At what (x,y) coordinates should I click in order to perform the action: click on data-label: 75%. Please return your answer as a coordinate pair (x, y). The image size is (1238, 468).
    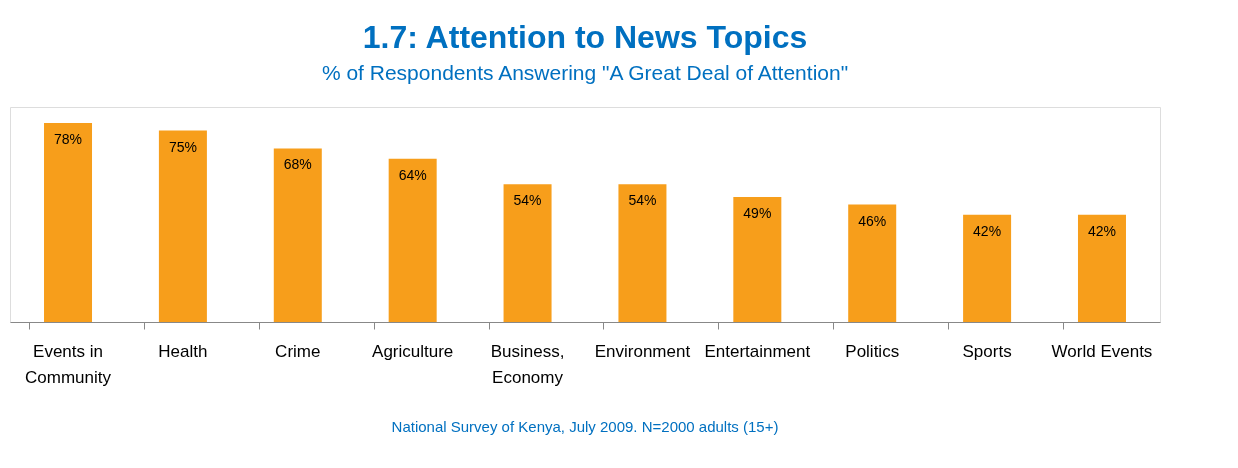
    Looking at the image, I should click on (182, 146).